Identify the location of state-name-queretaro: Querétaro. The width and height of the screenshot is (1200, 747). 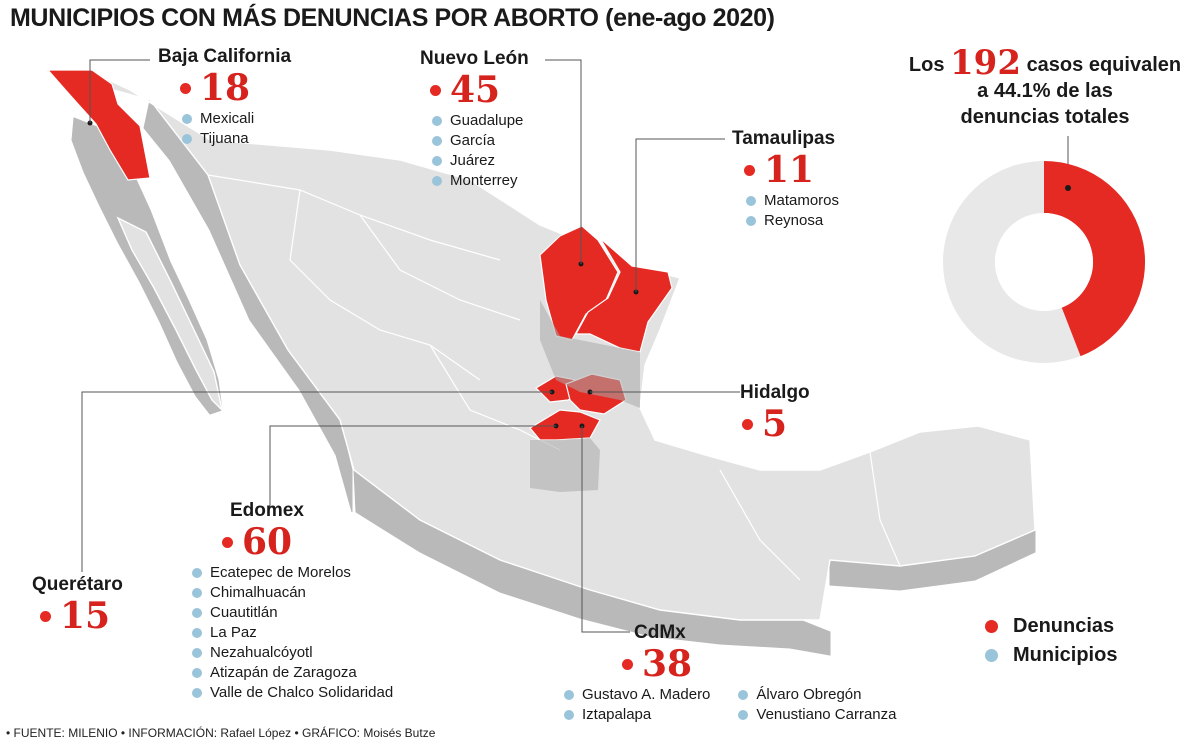
(77, 584).